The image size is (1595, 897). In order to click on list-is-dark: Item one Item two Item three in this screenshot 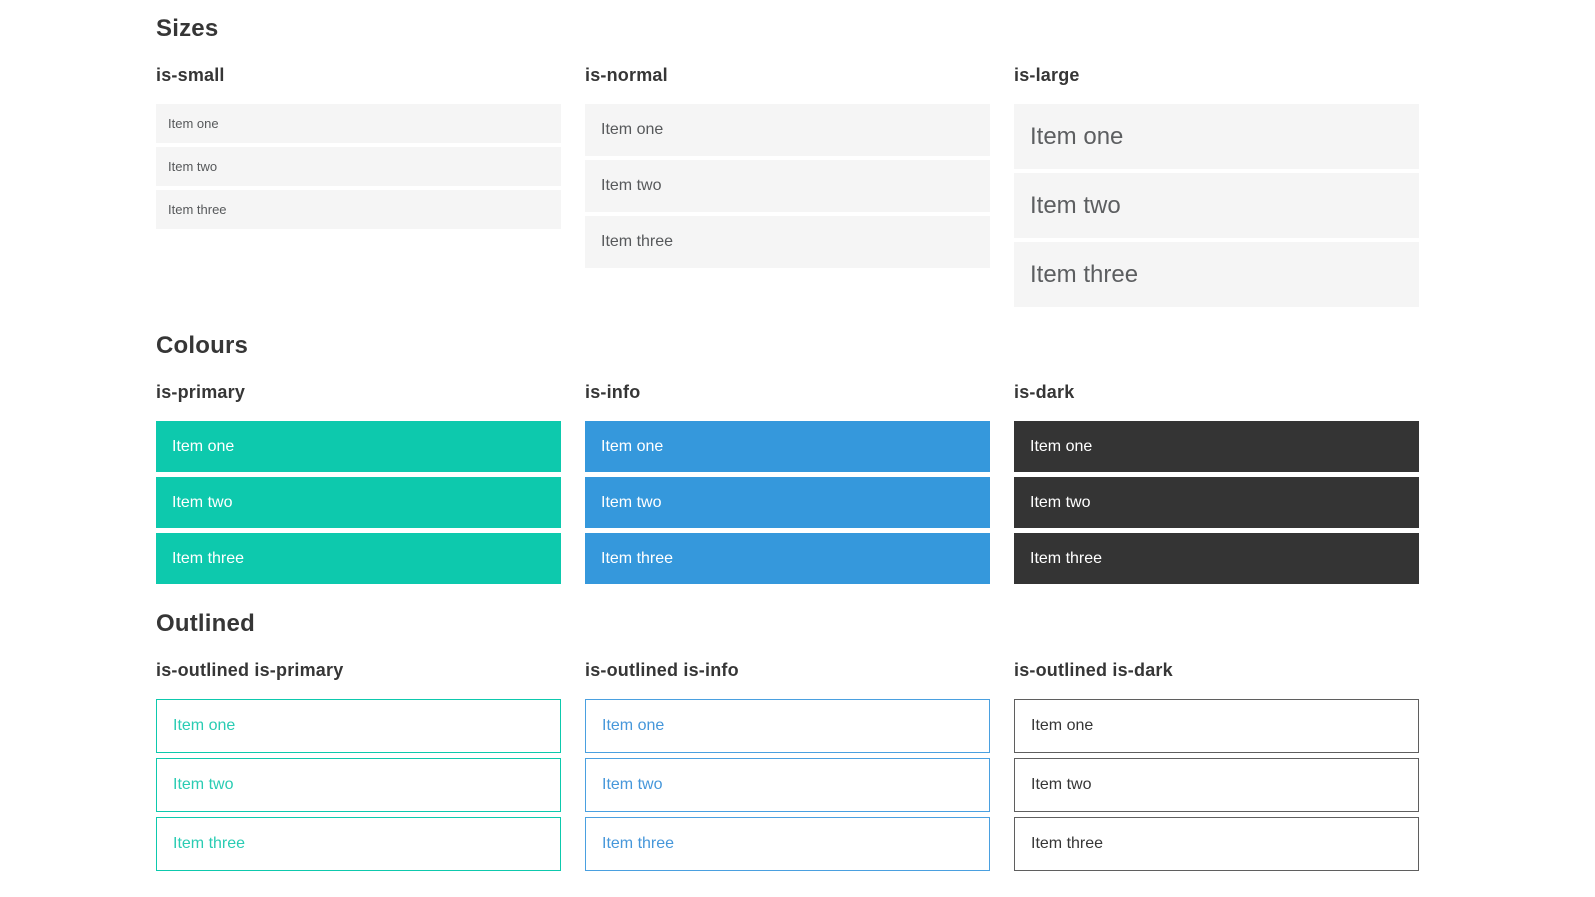, I will do `click(1216, 502)`.